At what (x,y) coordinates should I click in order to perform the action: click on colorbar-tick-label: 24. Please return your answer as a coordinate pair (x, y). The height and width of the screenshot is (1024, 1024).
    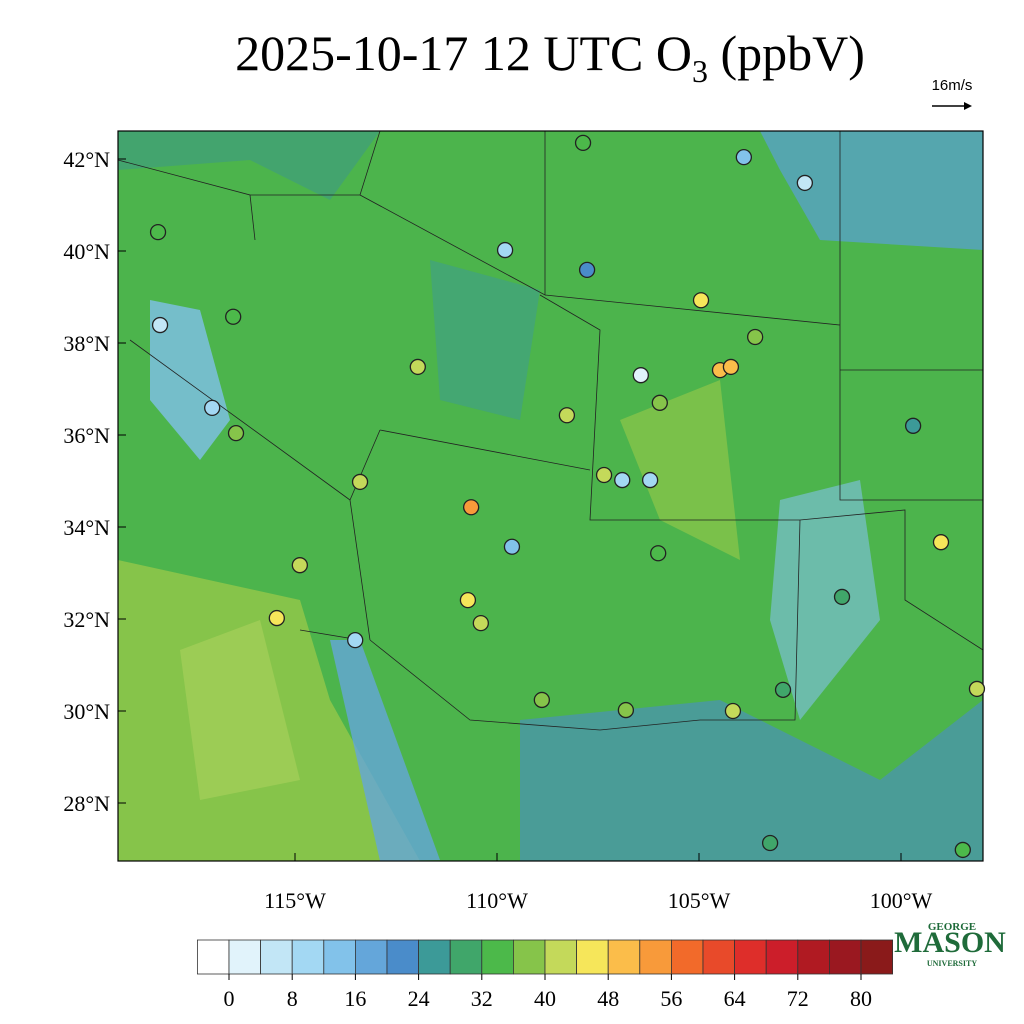
    Looking at the image, I should click on (419, 998).